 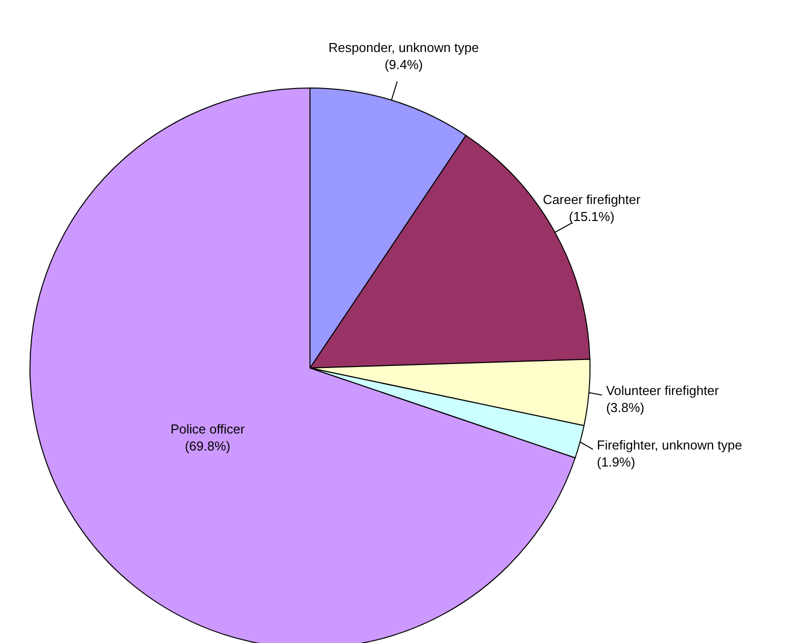 I want to click on slice-label: Responder, unknown type, so click(x=403, y=47).